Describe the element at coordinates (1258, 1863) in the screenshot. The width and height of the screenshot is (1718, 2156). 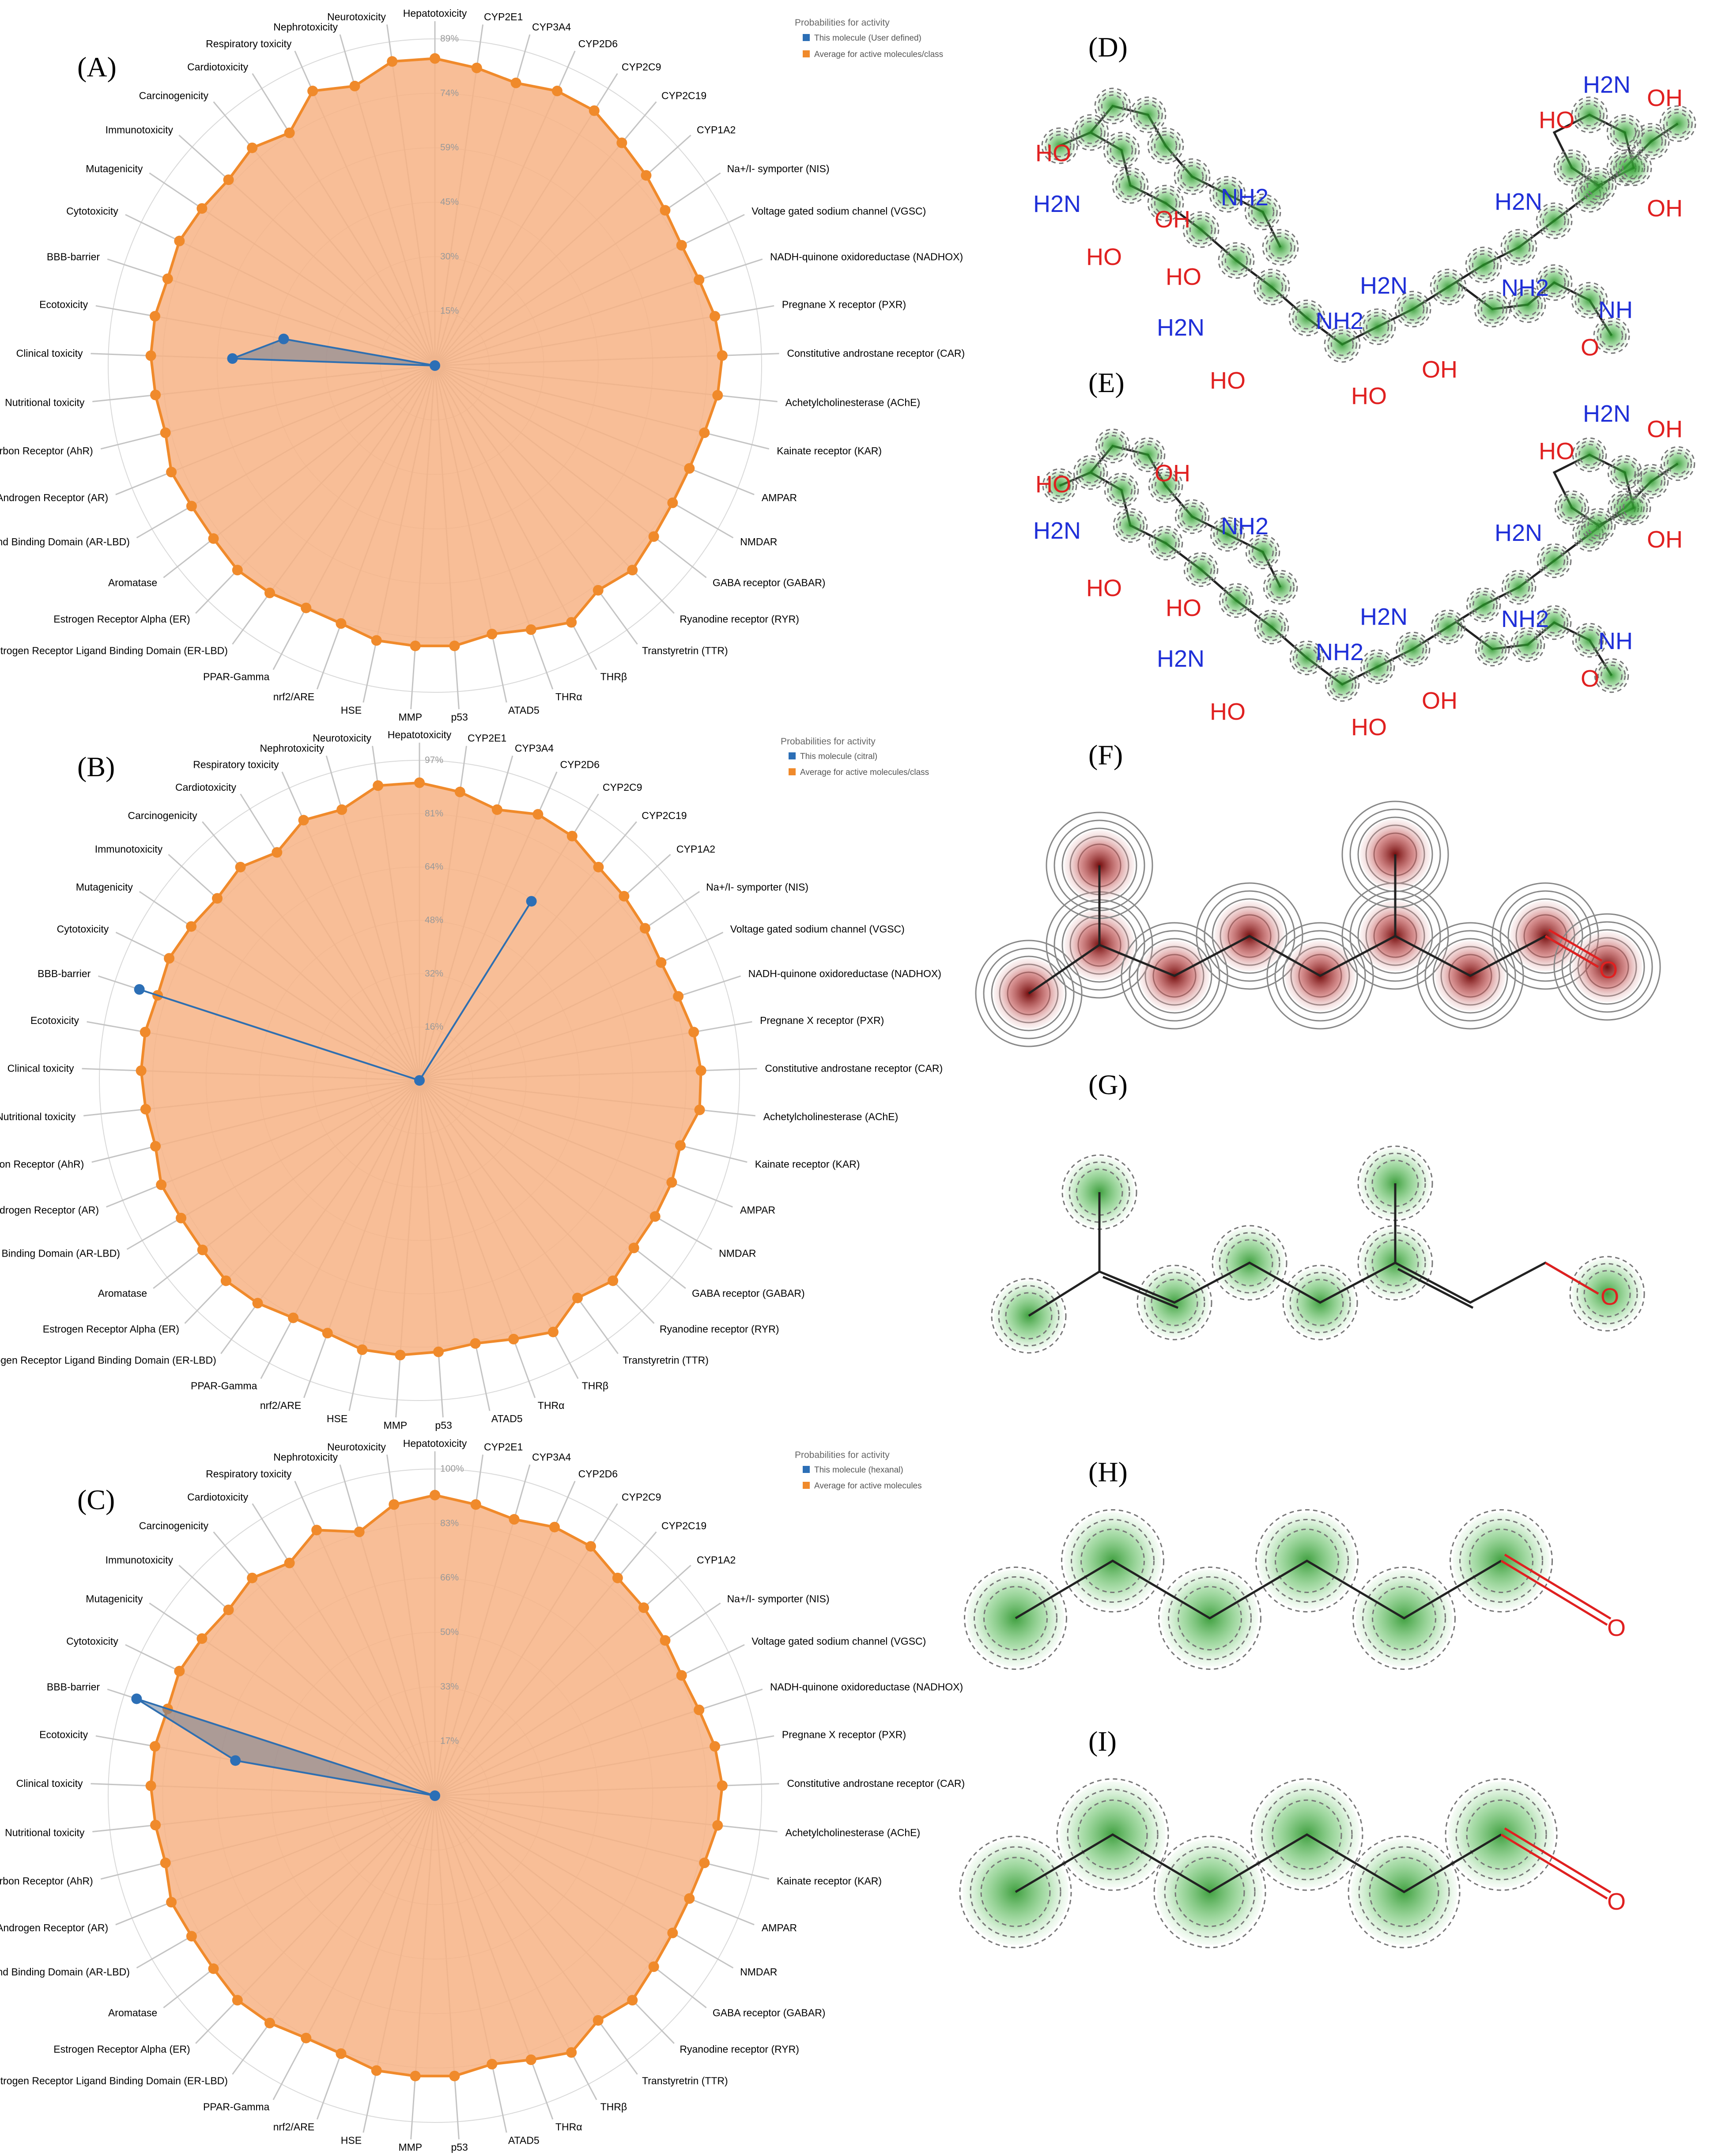
I see `skeleton-bond` at that location.